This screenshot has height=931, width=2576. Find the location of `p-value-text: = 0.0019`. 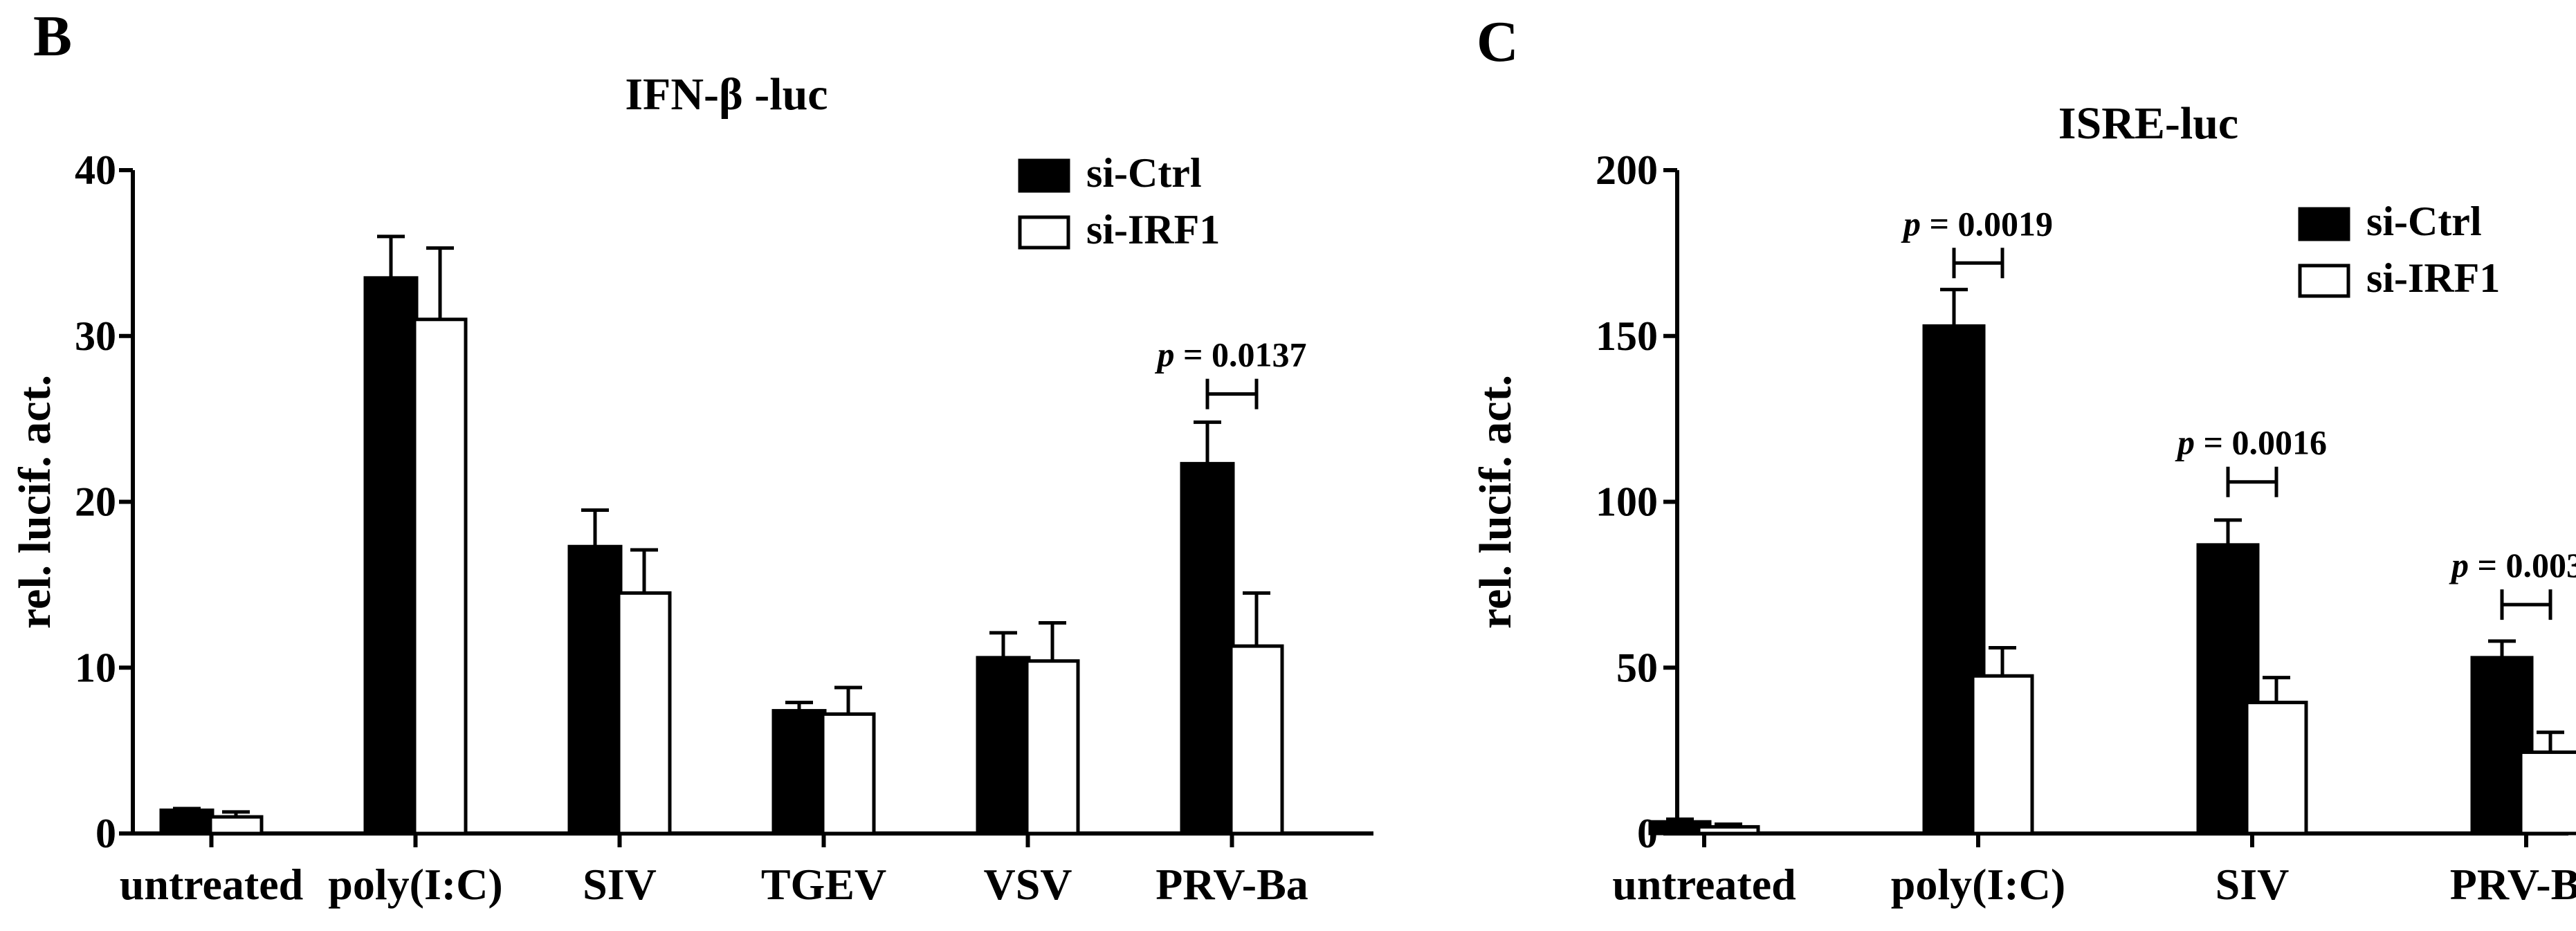

p-value-text: = 0.0019 is located at coordinates (1987, 223).